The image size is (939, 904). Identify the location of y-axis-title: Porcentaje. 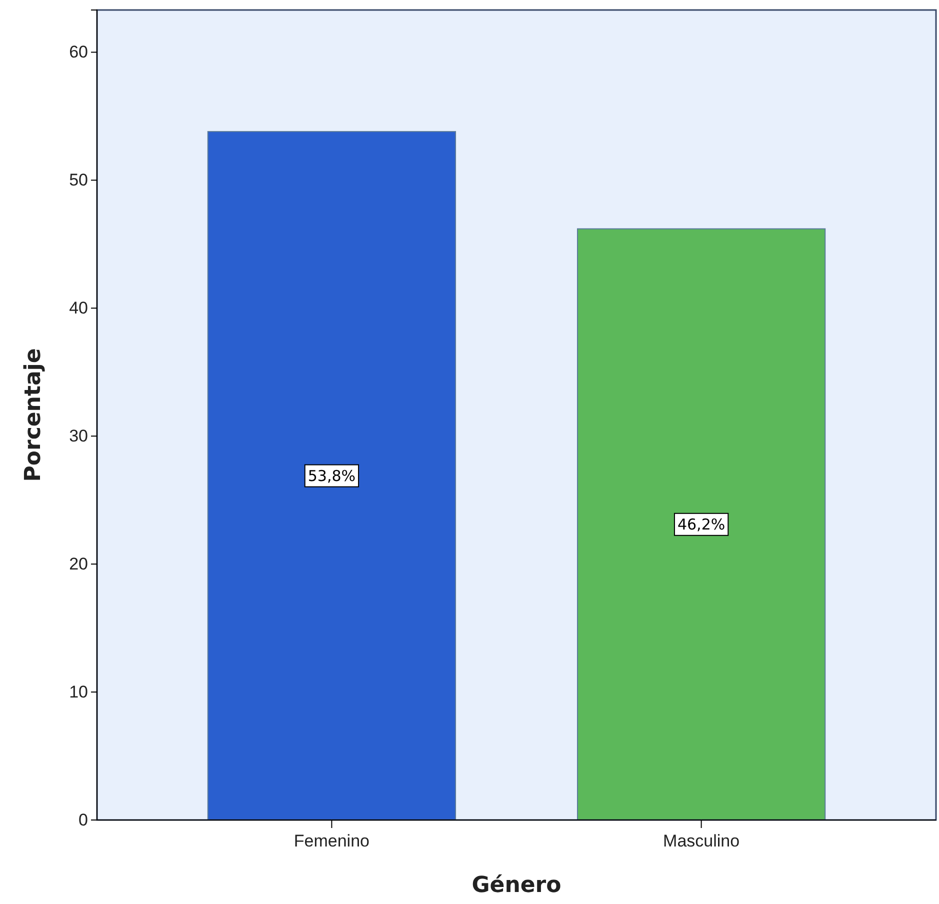
(33, 415).